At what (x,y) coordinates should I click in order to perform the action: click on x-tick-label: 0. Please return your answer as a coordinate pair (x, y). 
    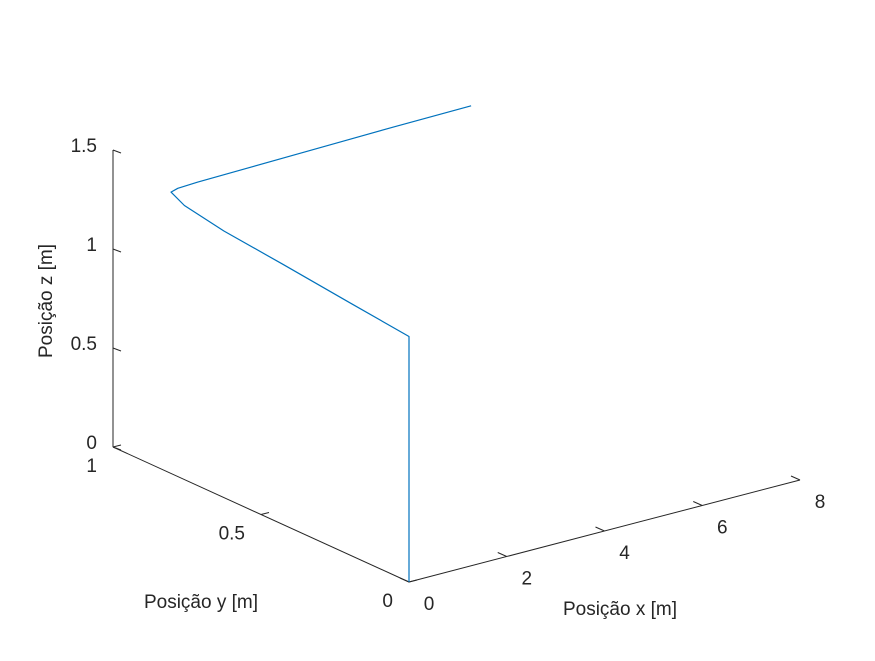
    Looking at the image, I should click on (429, 604).